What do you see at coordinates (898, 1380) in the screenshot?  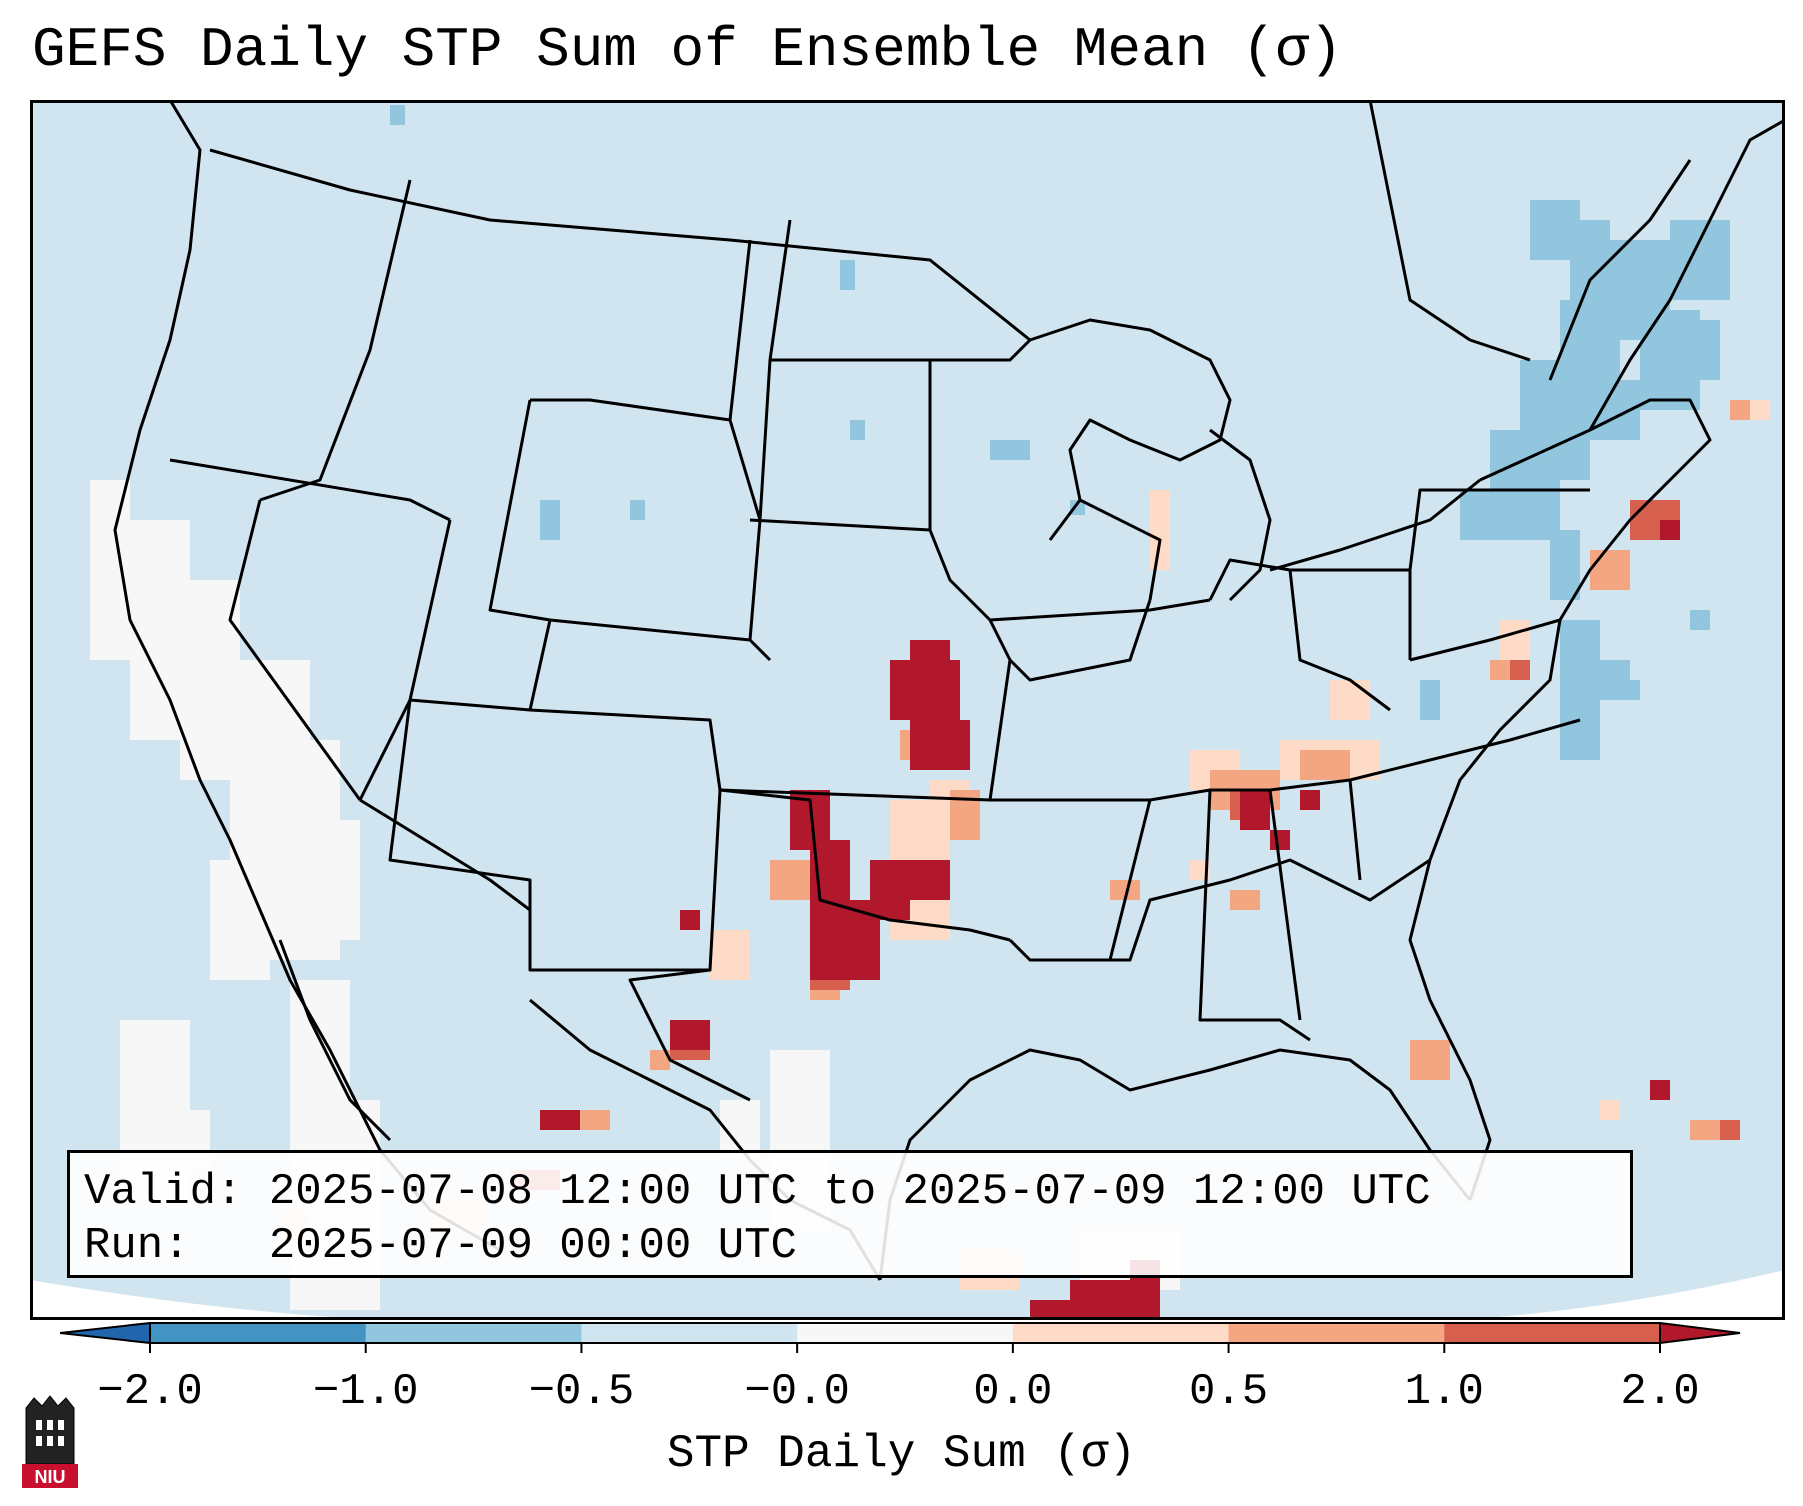 I see `colorbar-ticks: −2.0 −1.0 −0.5 −0.0 0.0 0.5 1.0 2.0` at bounding box center [898, 1380].